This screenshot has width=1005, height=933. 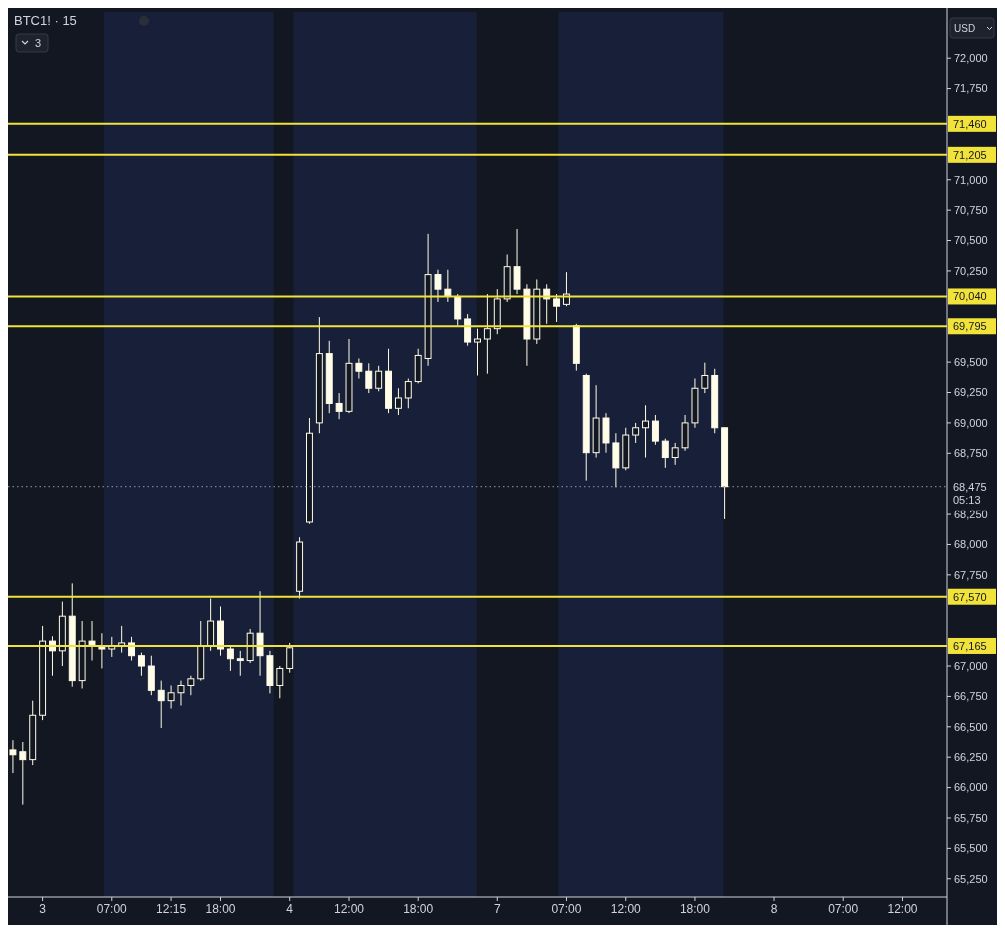 What do you see at coordinates (970, 645) in the screenshot?
I see `ref-line-label: 67,165` at bounding box center [970, 645].